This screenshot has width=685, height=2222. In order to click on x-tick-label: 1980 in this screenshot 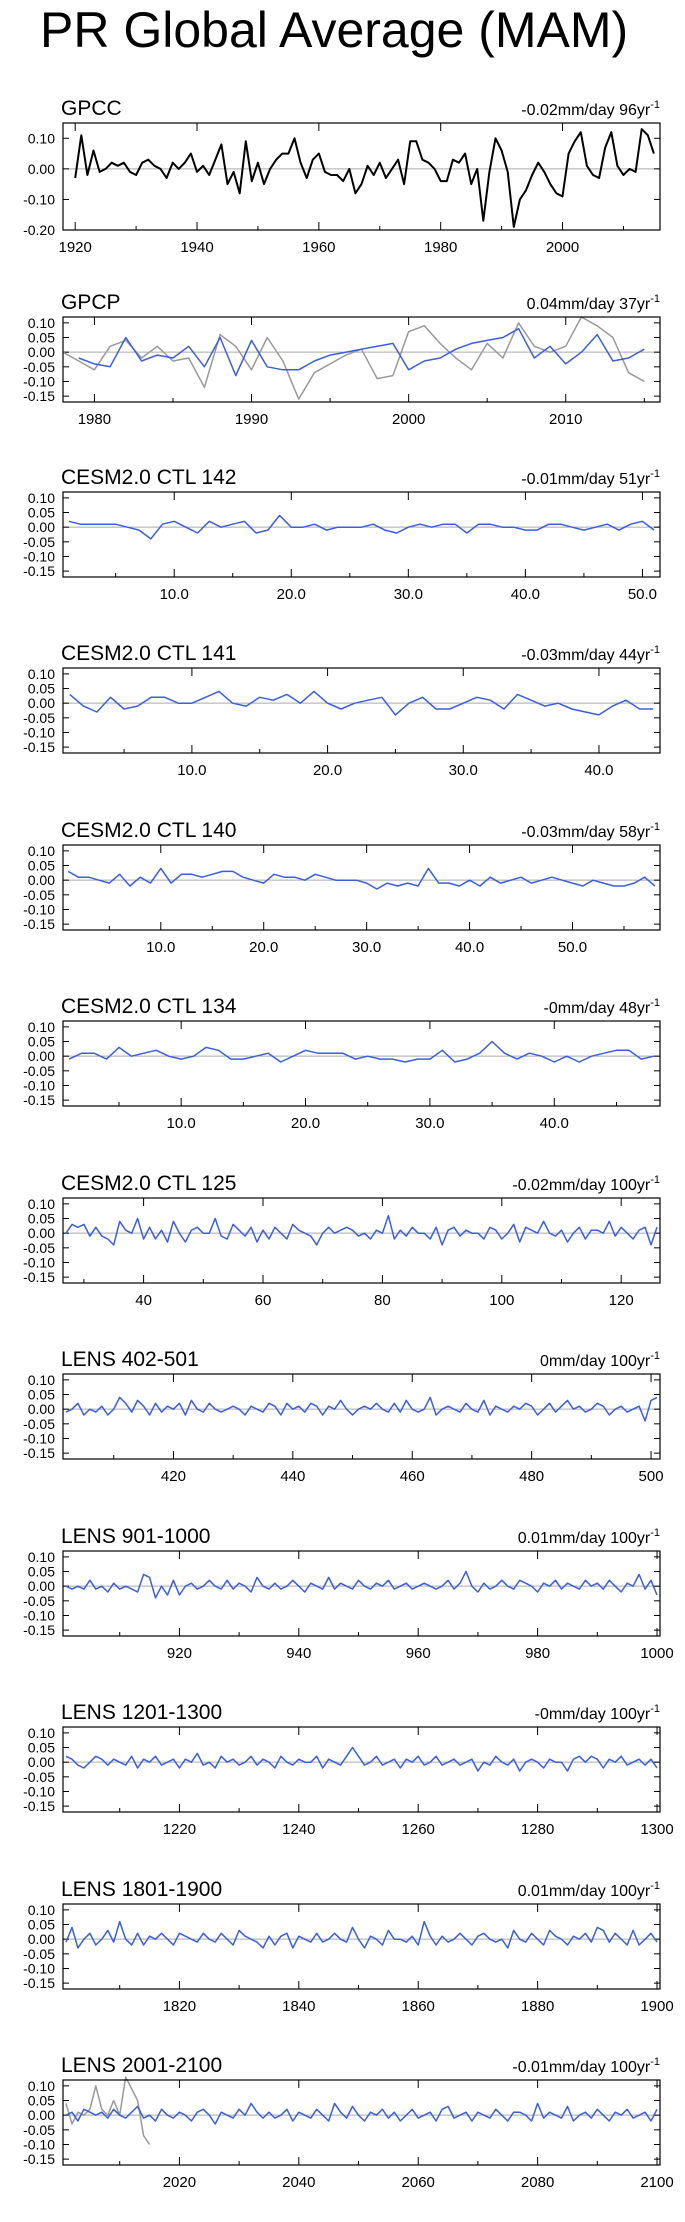, I will do `click(440, 247)`.